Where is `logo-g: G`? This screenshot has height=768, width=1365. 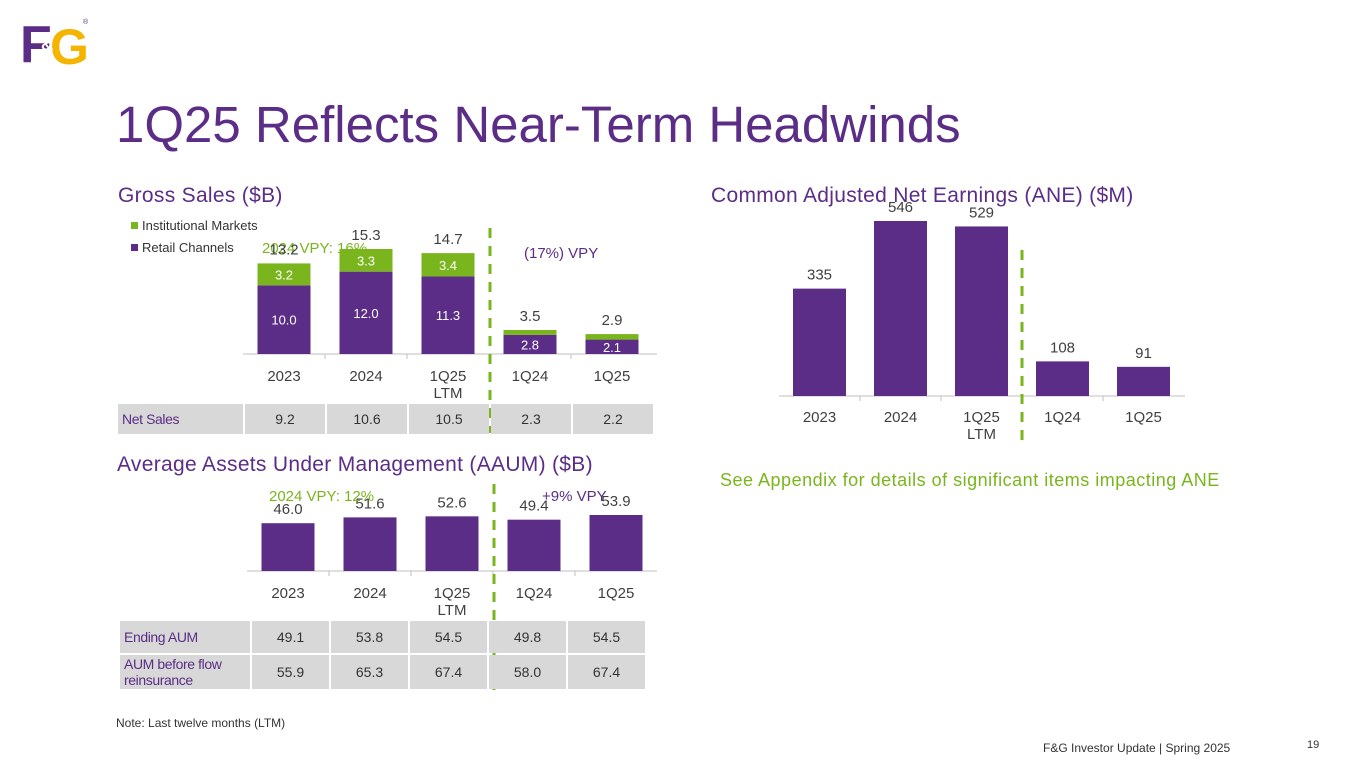 logo-g: G is located at coordinates (69, 43).